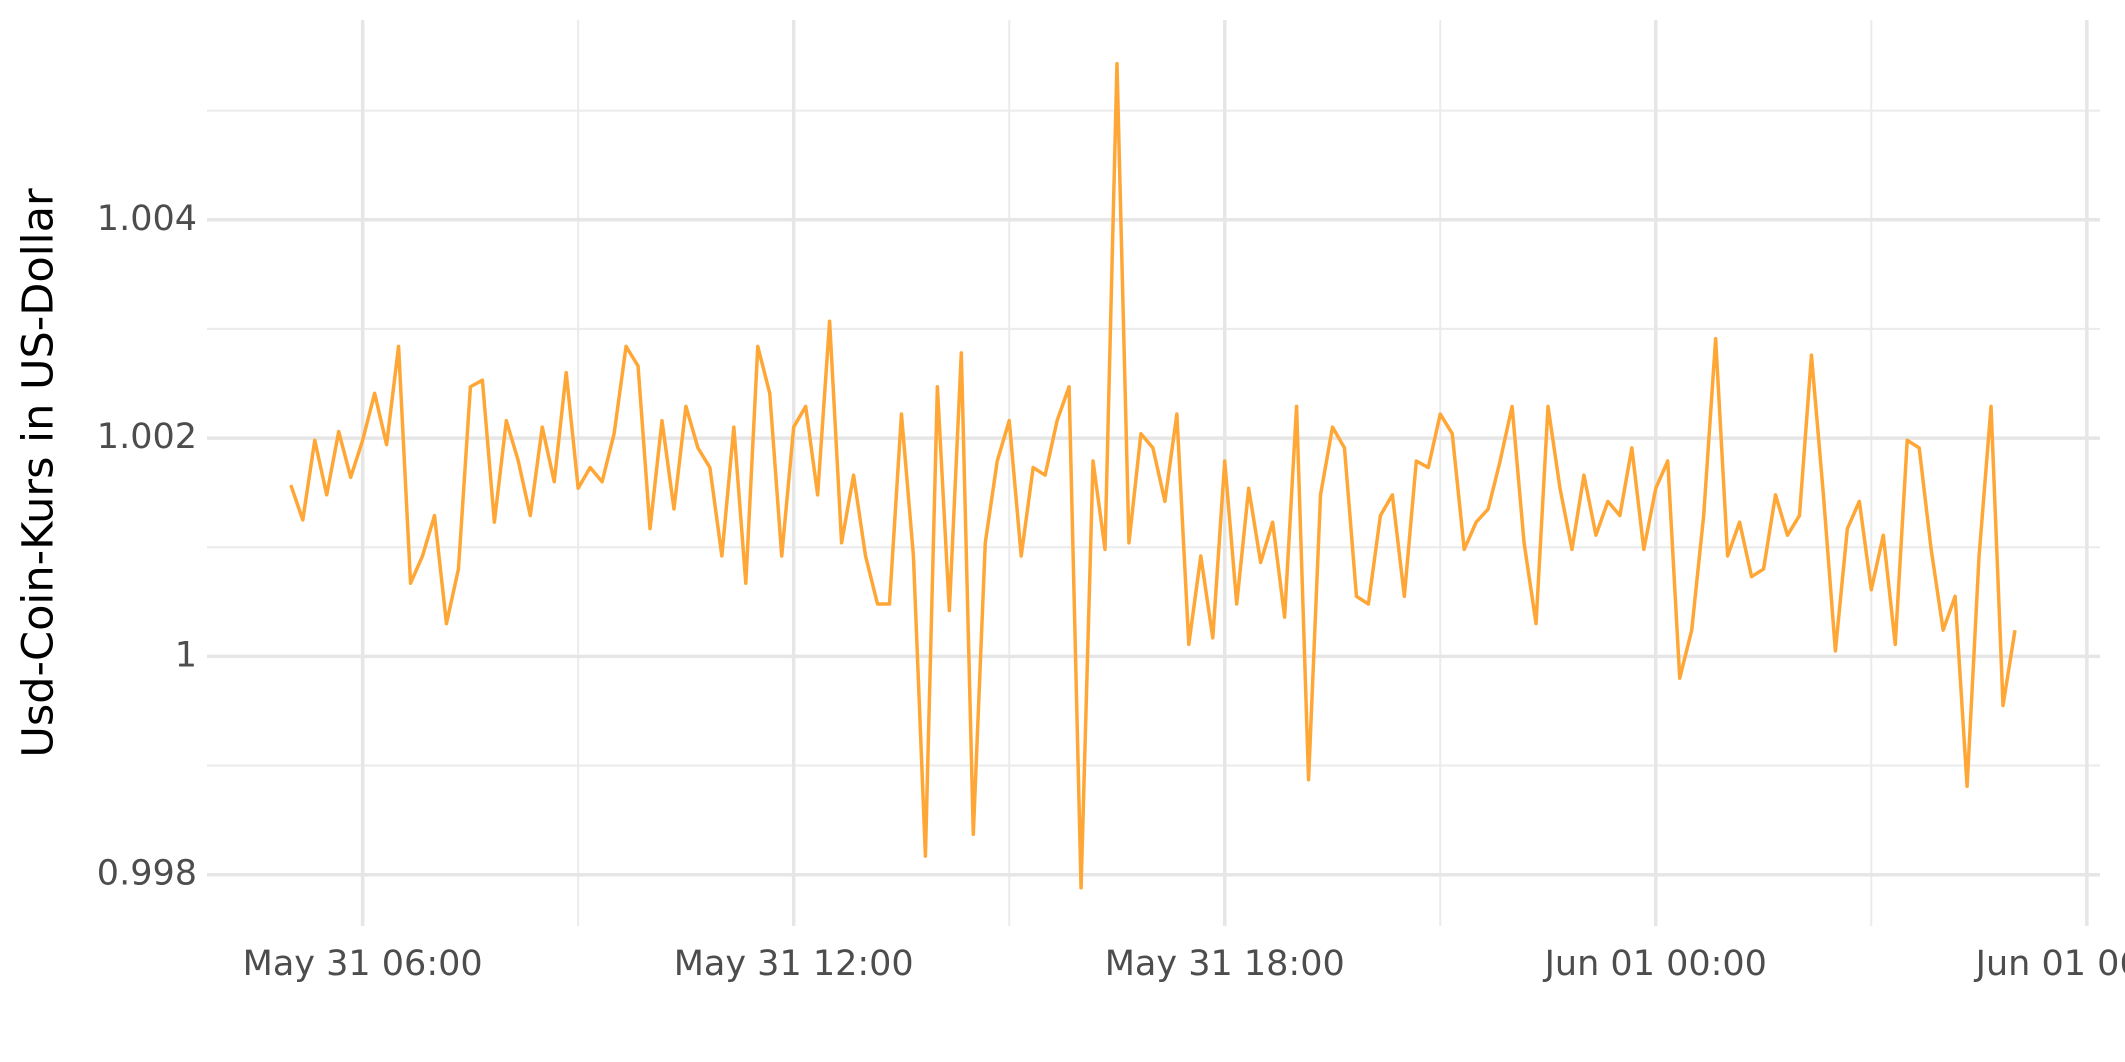 The height and width of the screenshot is (1062, 2125). I want to click on y-tick-label: 1, so click(186, 655).